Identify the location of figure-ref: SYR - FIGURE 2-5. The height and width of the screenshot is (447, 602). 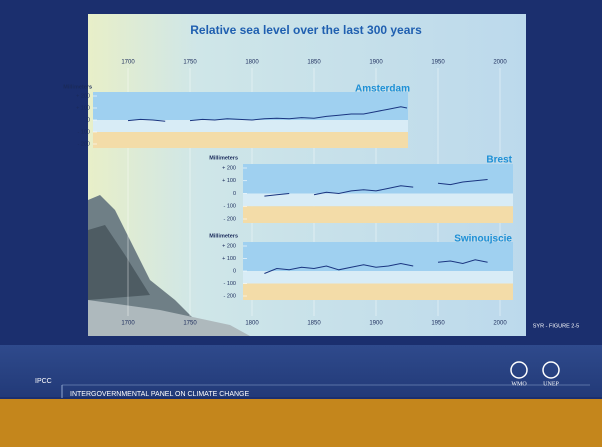
(556, 326).